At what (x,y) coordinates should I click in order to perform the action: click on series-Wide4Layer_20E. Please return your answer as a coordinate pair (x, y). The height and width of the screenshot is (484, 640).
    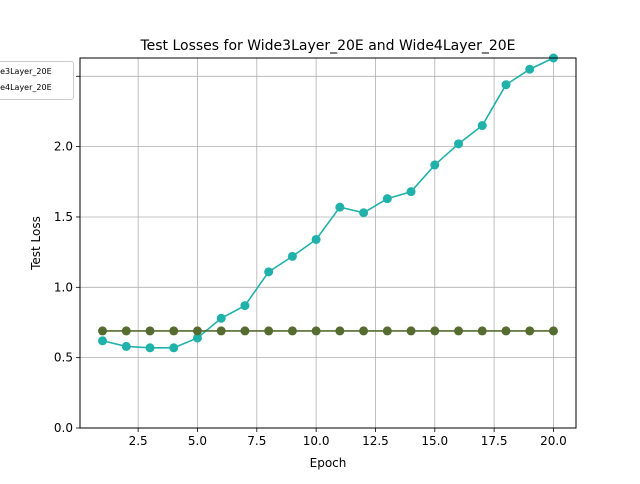
    Looking at the image, I should click on (328, 331).